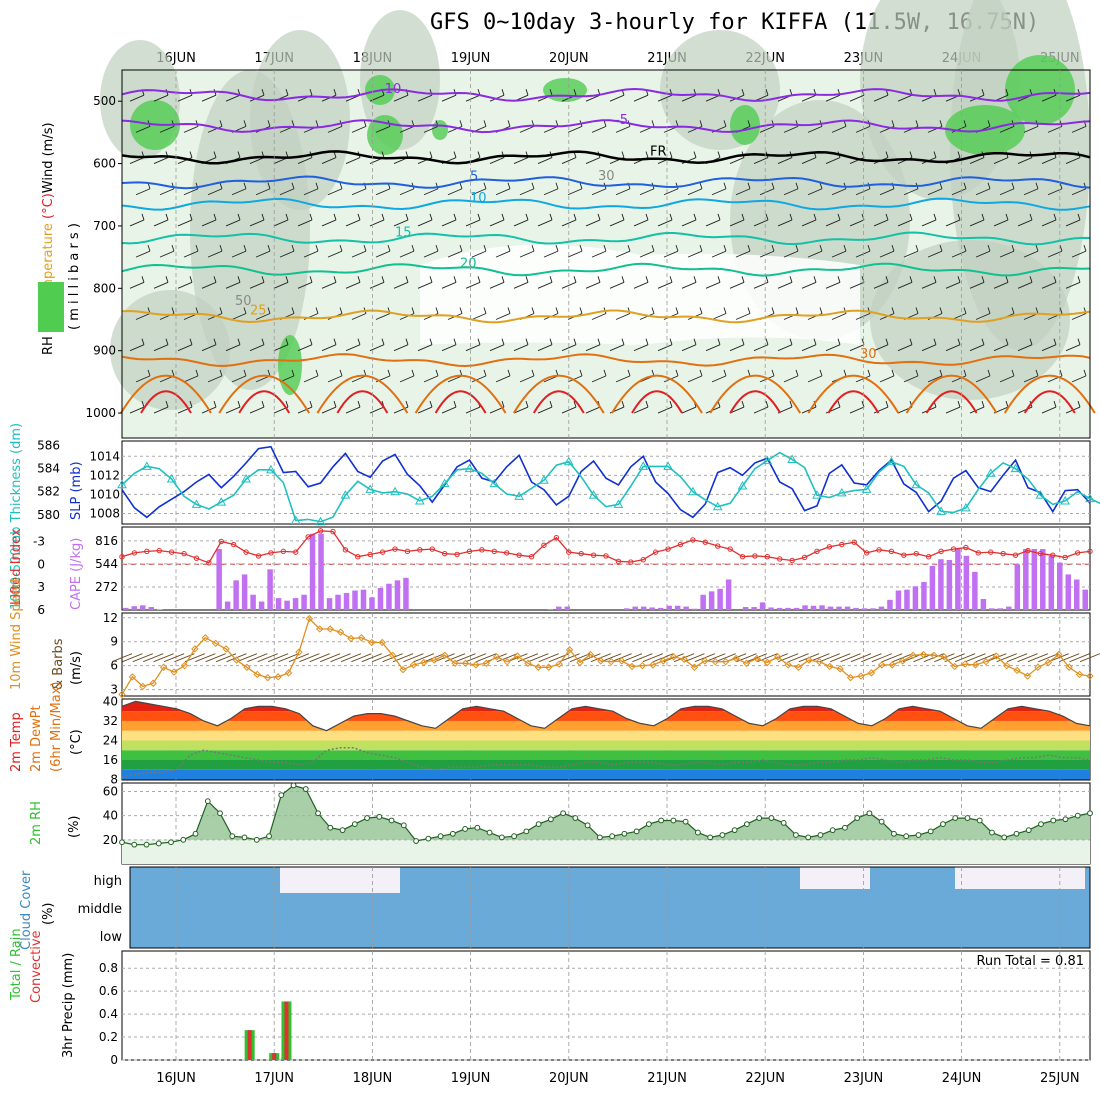 The height and width of the screenshot is (1100, 1100). What do you see at coordinates (249, 1045) in the screenshot?
I see `precip-convective-bar` at bounding box center [249, 1045].